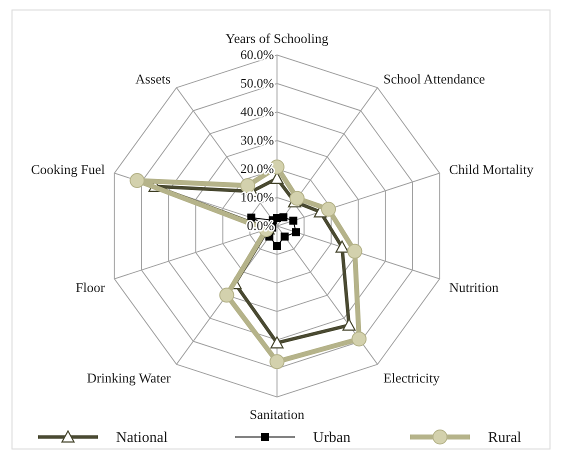 The height and width of the screenshot is (459, 562). What do you see at coordinates (411, 378) in the screenshot?
I see `spoke-label: Electricity` at bounding box center [411, 378].